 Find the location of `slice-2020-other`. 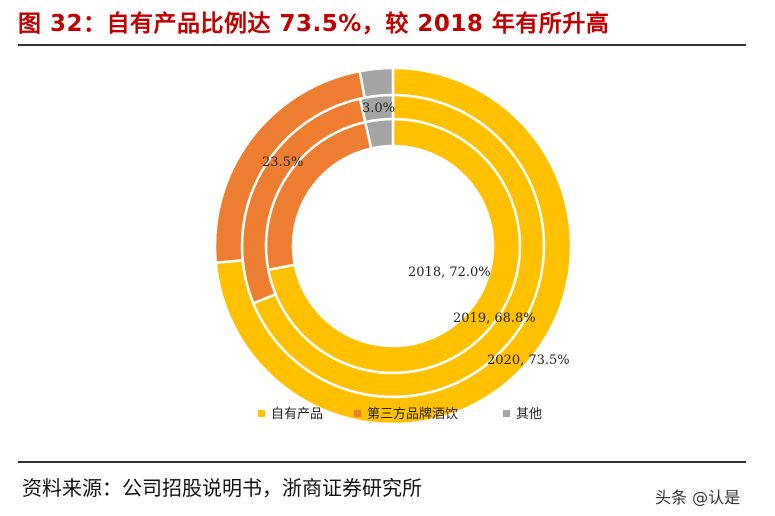

slice-2020-other is located at coordinates (376, 83).